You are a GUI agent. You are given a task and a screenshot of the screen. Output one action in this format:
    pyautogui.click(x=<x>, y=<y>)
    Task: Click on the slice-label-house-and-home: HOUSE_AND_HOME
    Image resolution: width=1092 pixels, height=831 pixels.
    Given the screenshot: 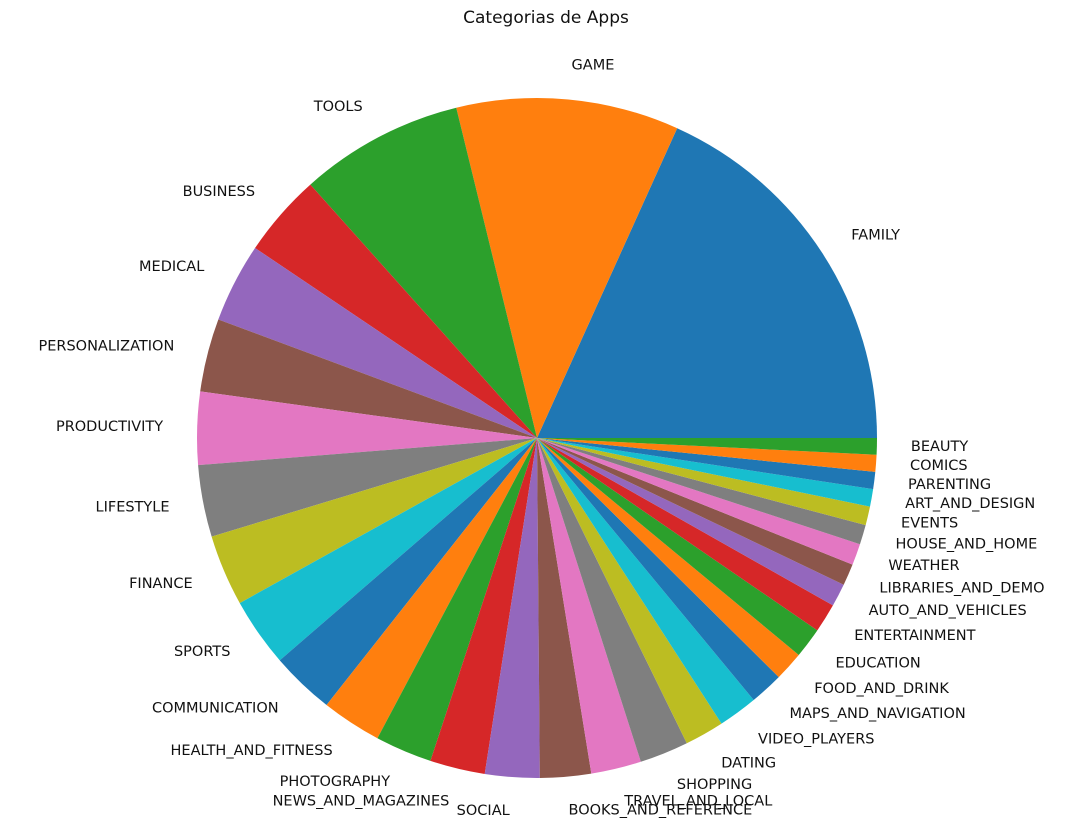 What is the action you would take?
    pyautogui.click(x=967, y=544)
    